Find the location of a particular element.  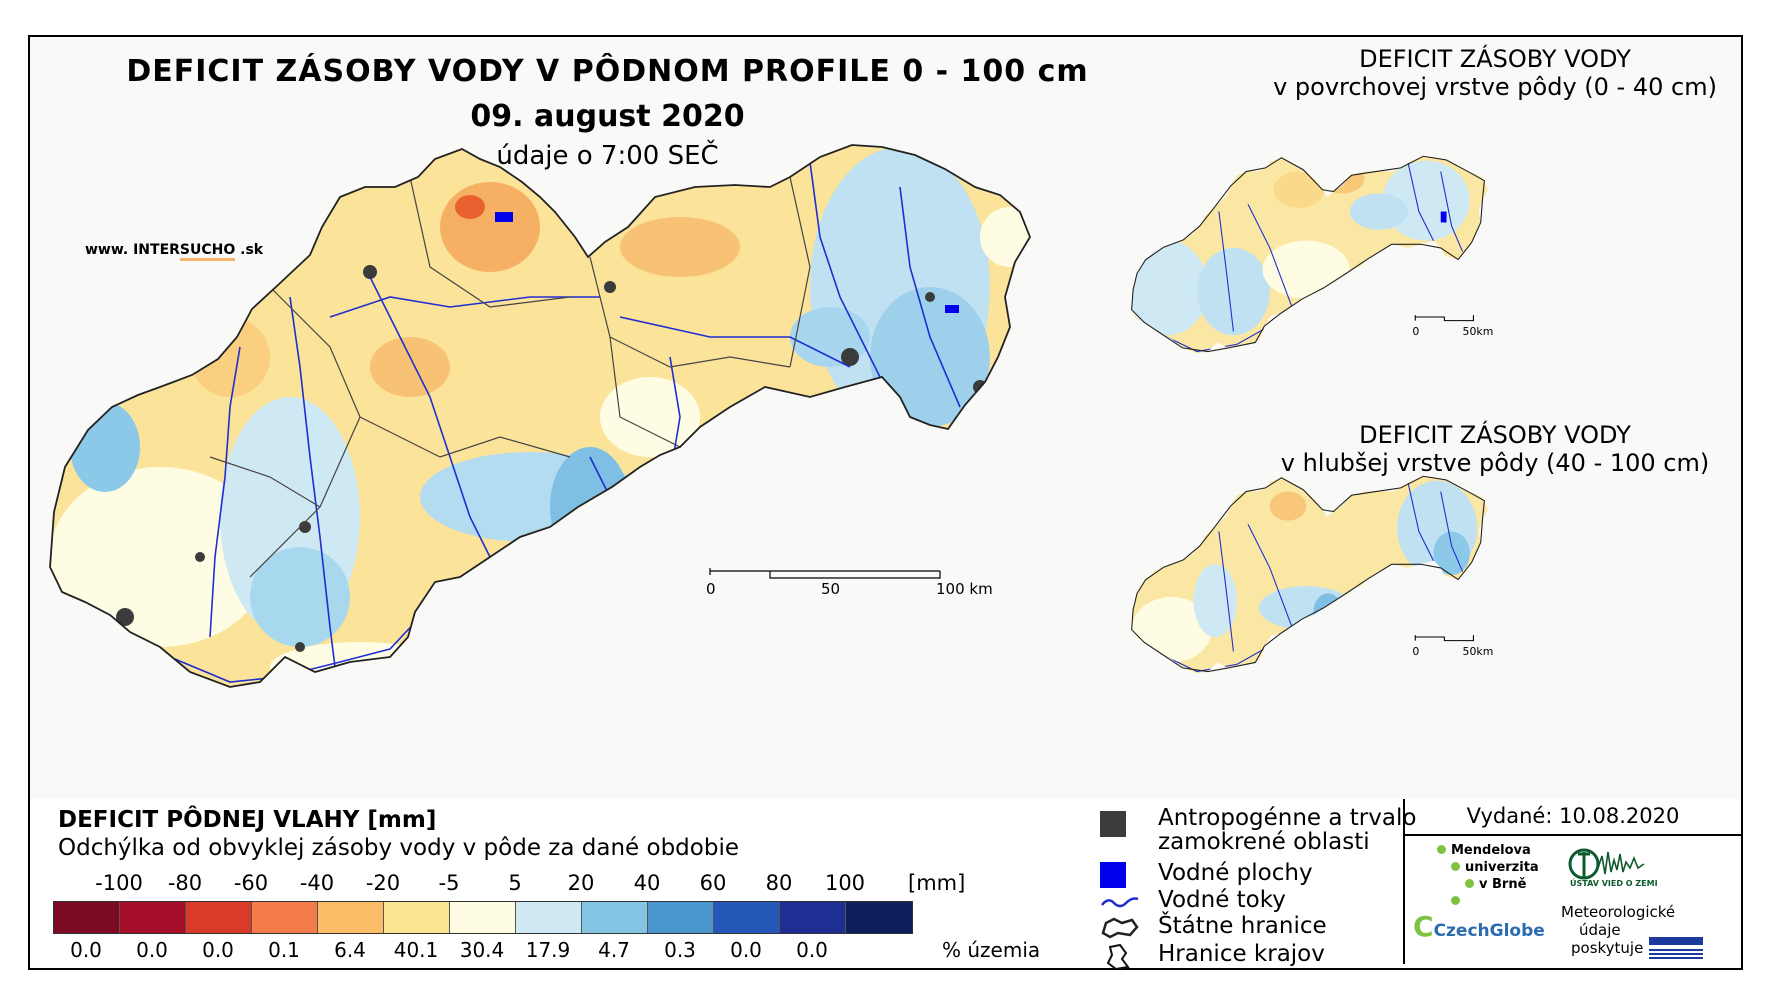

website-link: www. INTERSUCHO .sk is located at coordinates (174, 251).